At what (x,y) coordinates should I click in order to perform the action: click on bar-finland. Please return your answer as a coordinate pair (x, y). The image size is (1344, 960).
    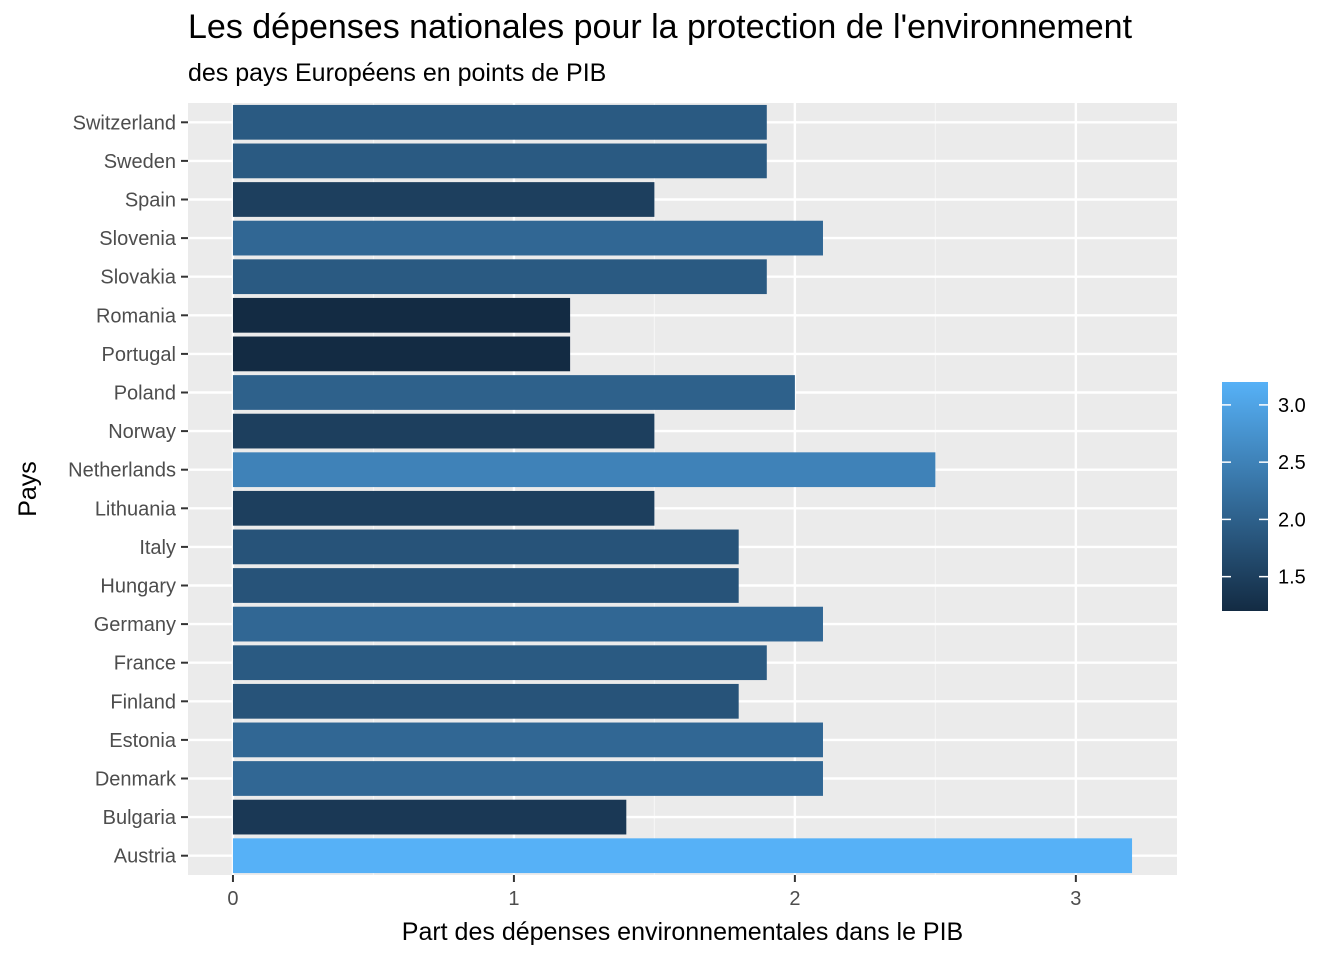
    Looking at the image, I should click on (485, 701).